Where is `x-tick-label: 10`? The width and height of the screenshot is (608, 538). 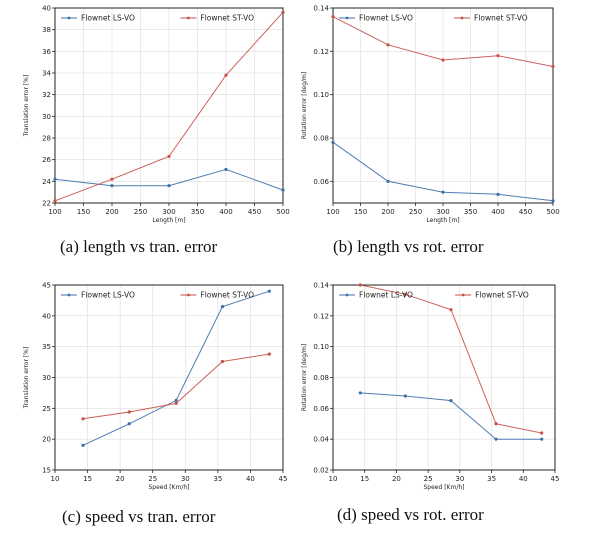 x-tick-label: 10 is located at coordinates (55, 479).